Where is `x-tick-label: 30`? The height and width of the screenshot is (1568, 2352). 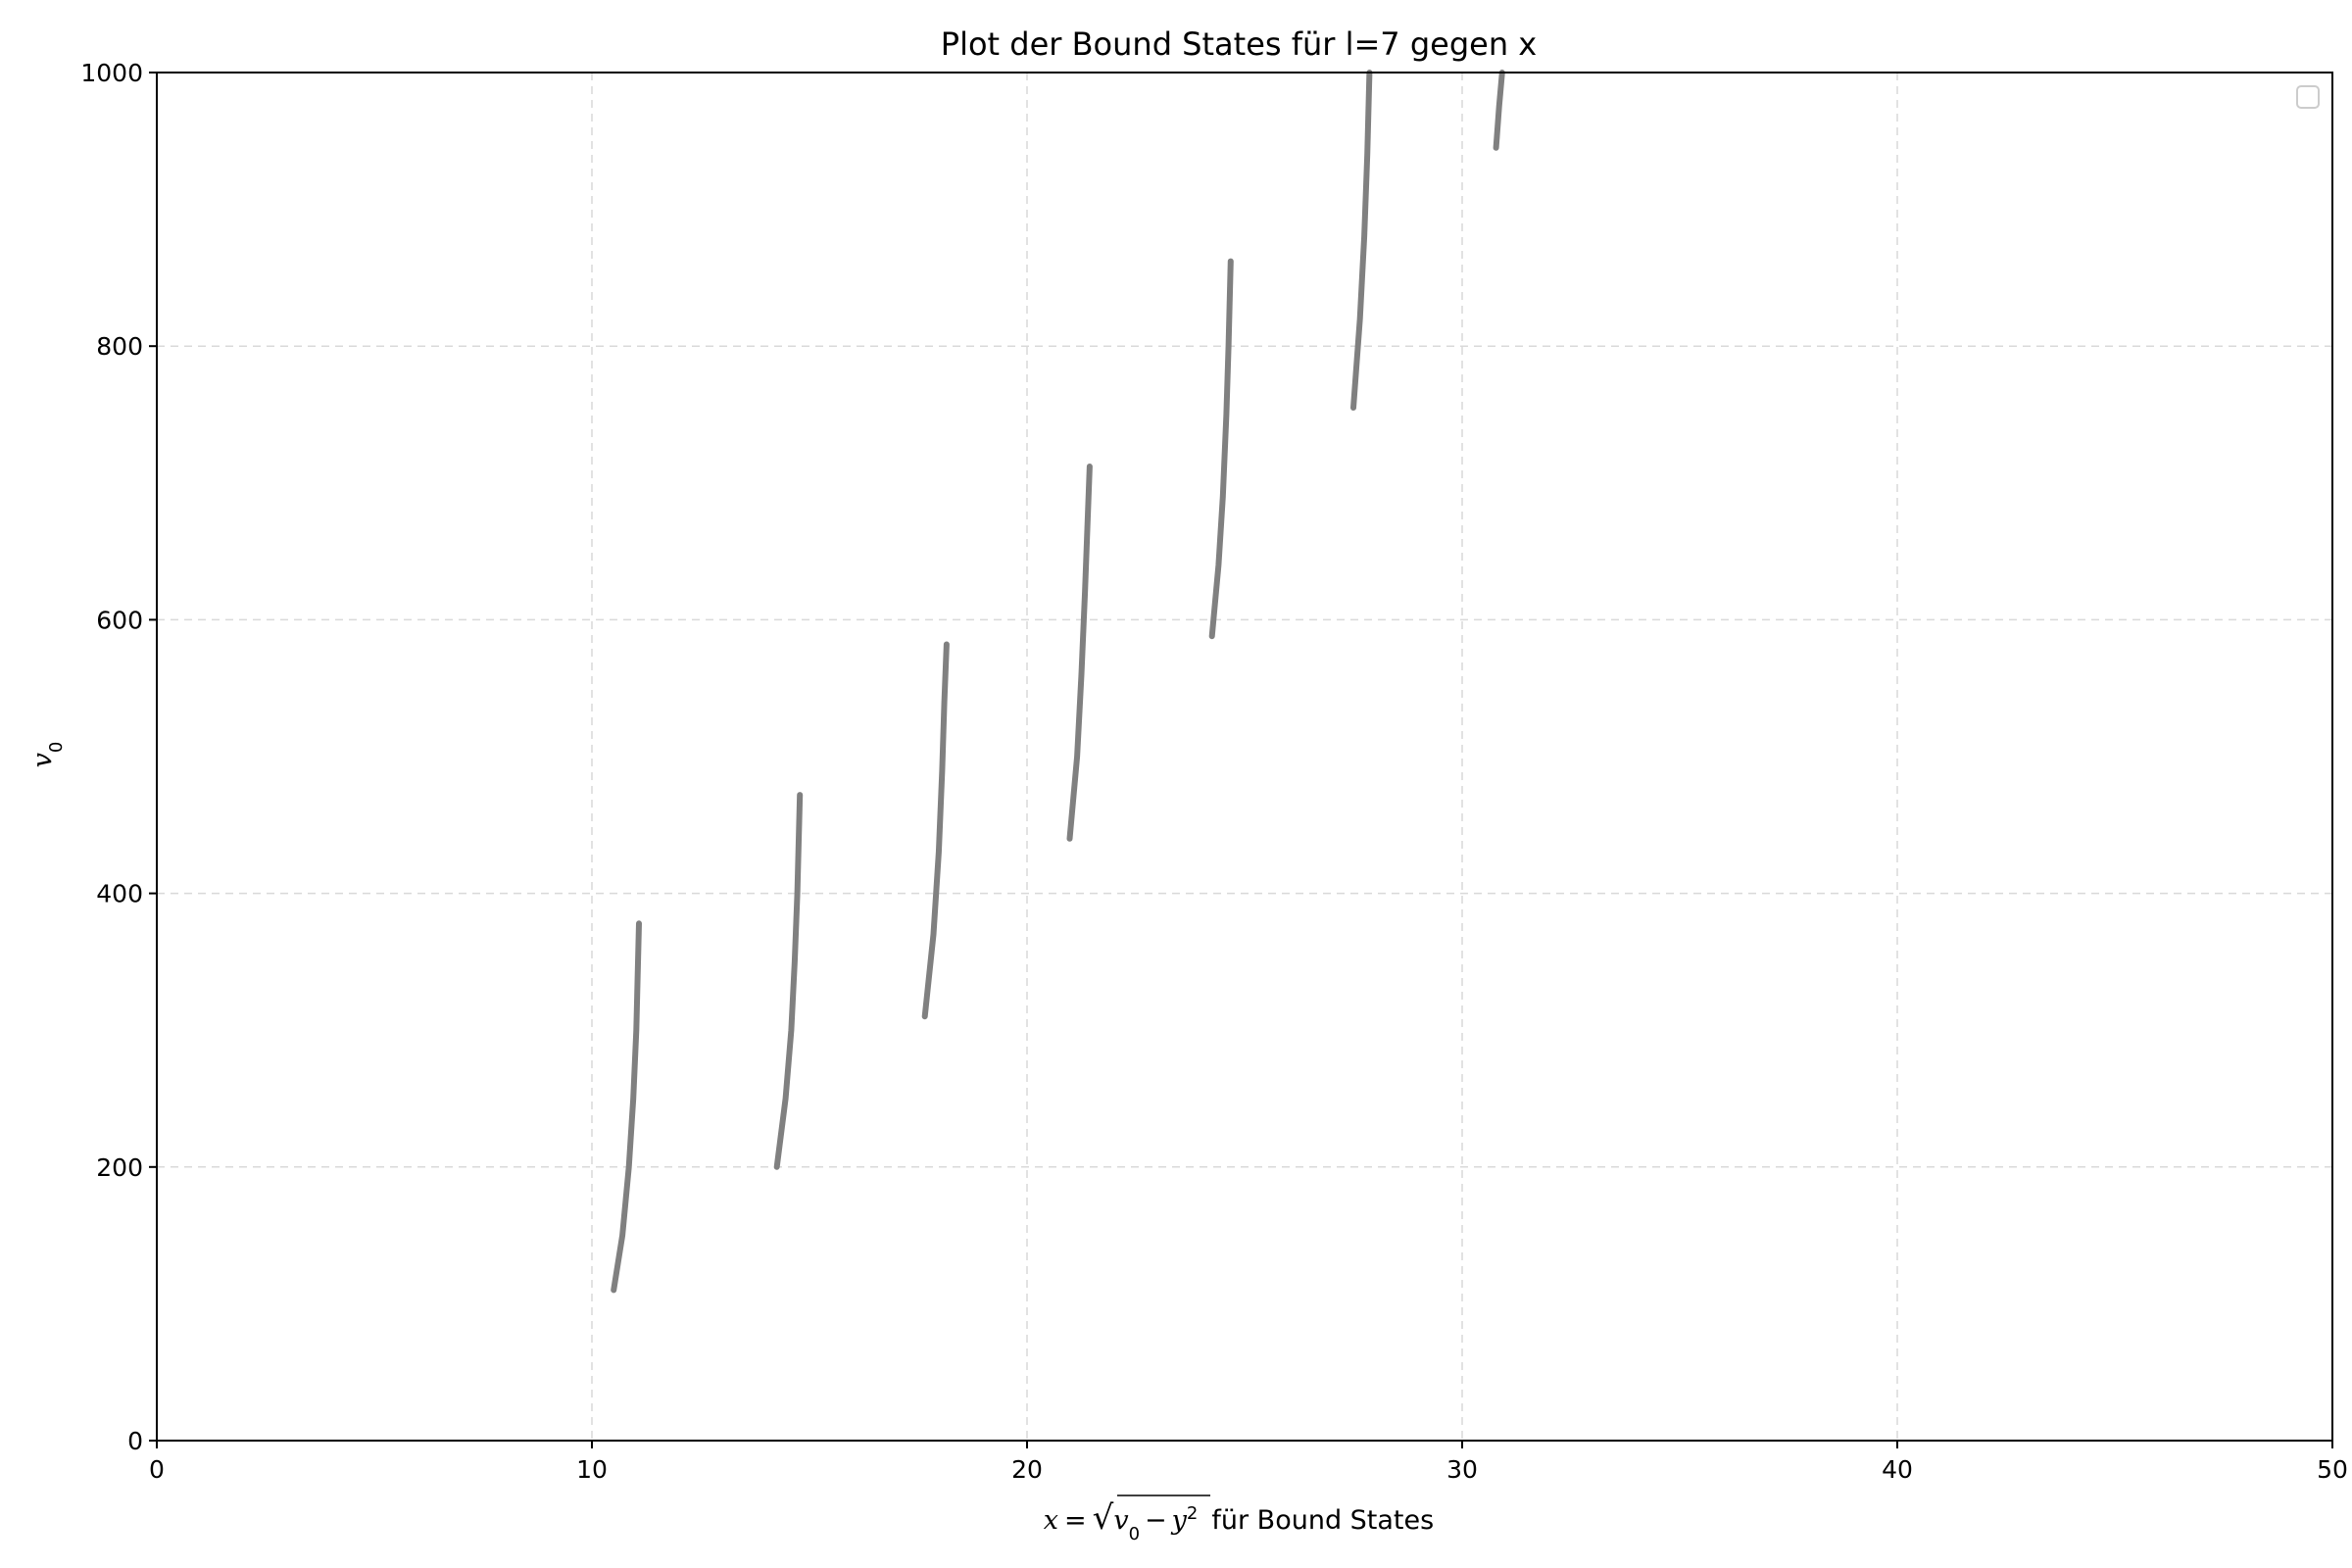 x-tick-label: 30 is located at coordinates (1462, 1469).